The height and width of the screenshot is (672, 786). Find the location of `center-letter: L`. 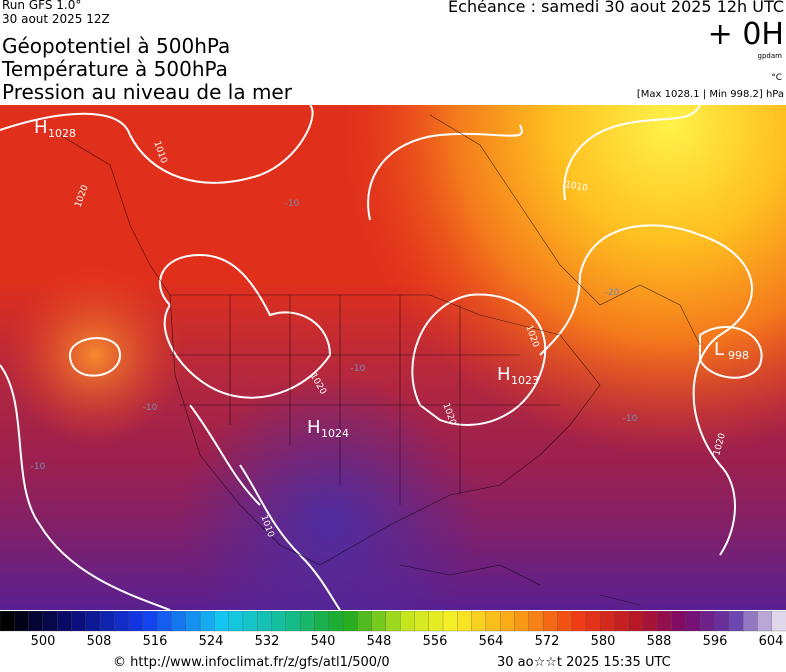

center-letter: L is located at coordinates (719, 349).